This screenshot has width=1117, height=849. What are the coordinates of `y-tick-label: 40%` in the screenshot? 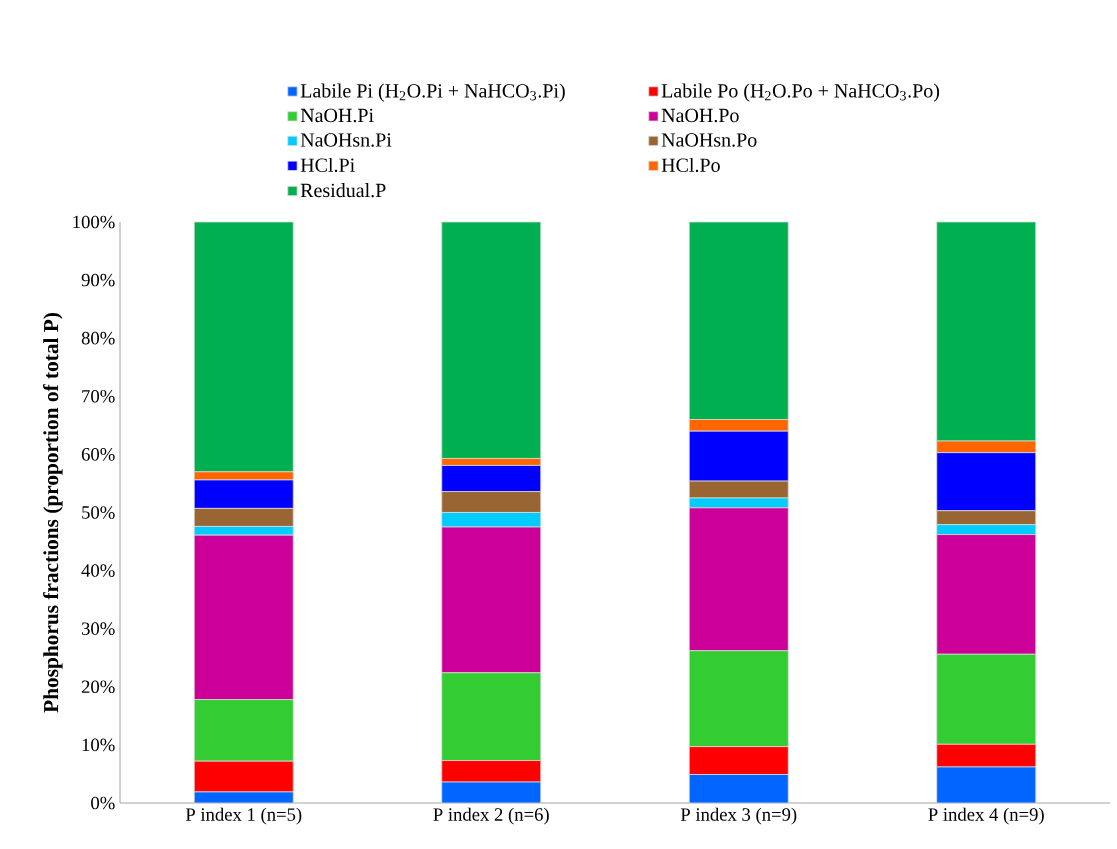 It's located at (98, 570).